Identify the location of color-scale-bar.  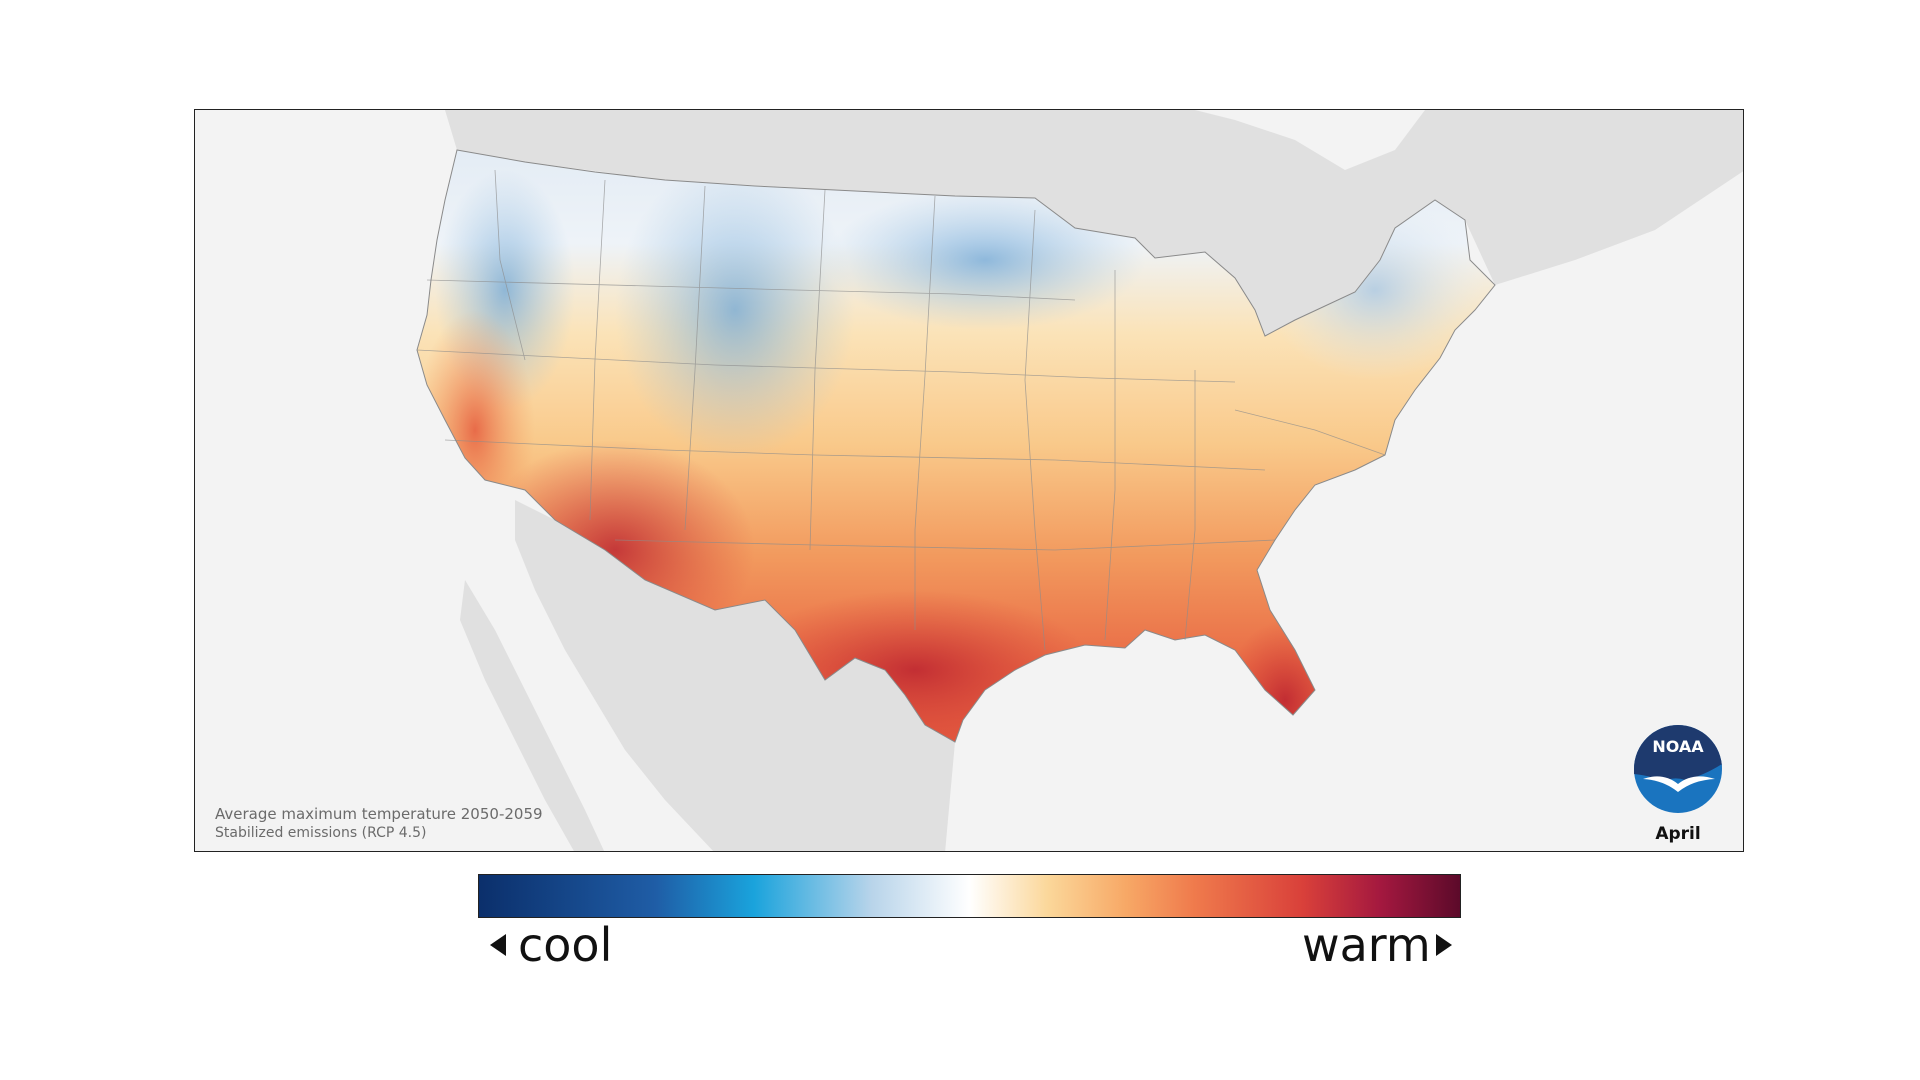
(969, 896).